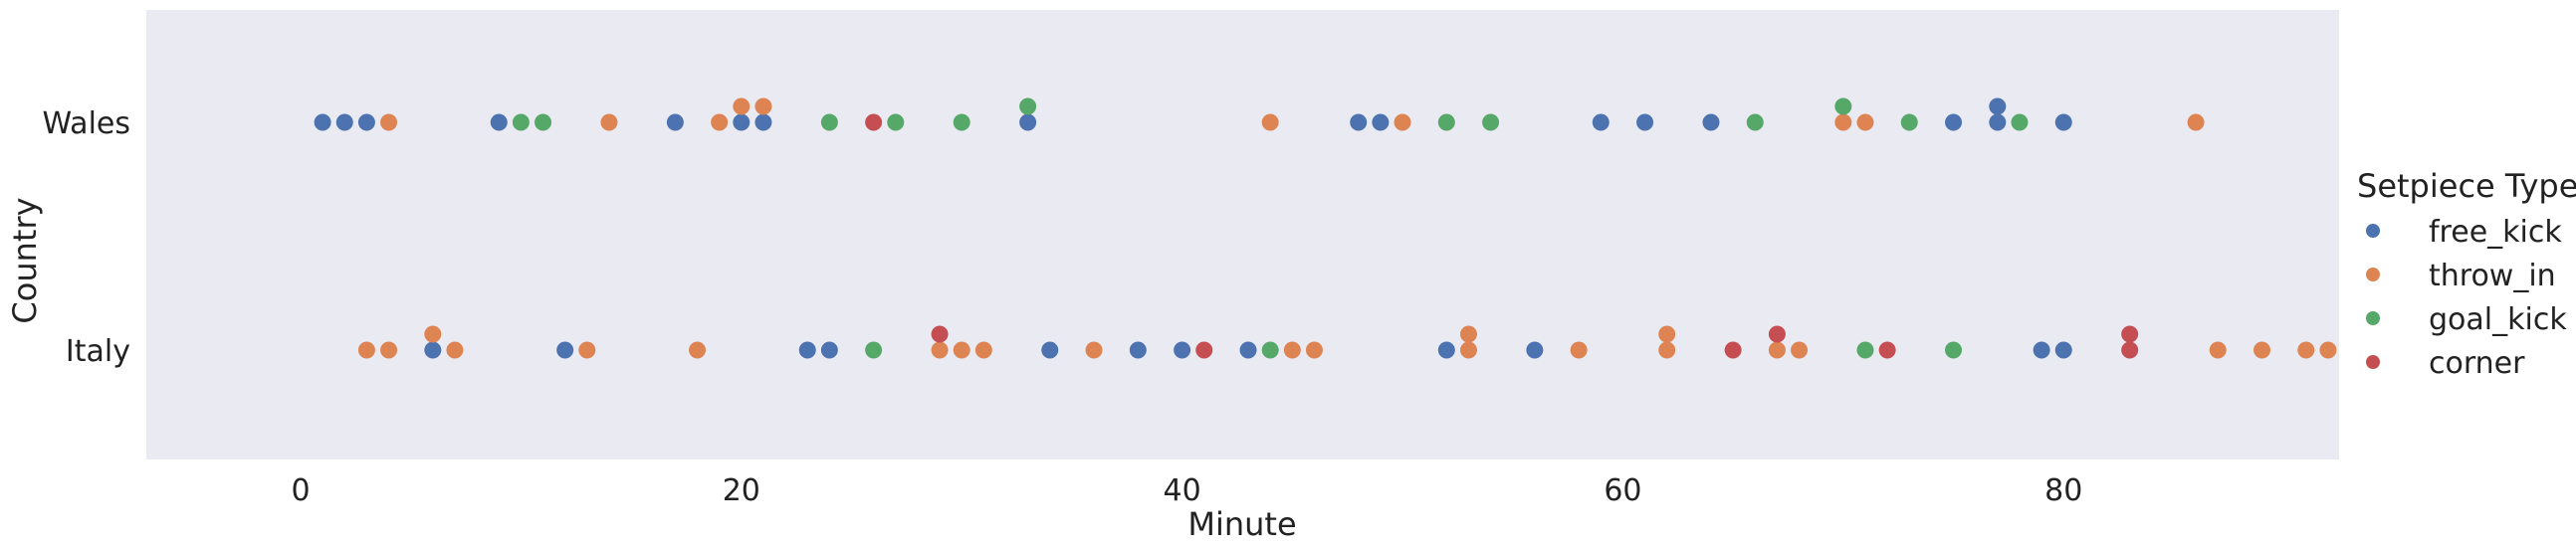 The image size is (2576, 550). I want to click on y-tick-label: Wales, so click(86, 123).